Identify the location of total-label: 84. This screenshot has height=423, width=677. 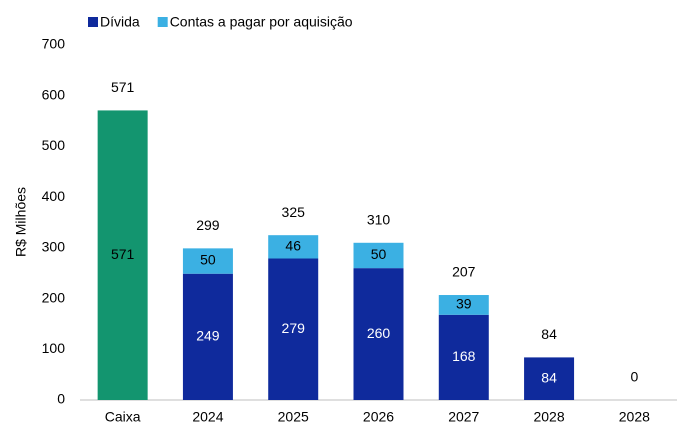
(549, 334).